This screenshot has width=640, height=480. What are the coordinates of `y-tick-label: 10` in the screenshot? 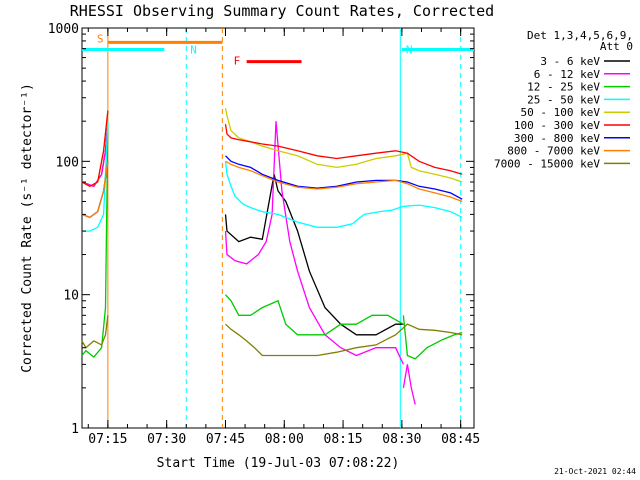 It's located at (71, 296).